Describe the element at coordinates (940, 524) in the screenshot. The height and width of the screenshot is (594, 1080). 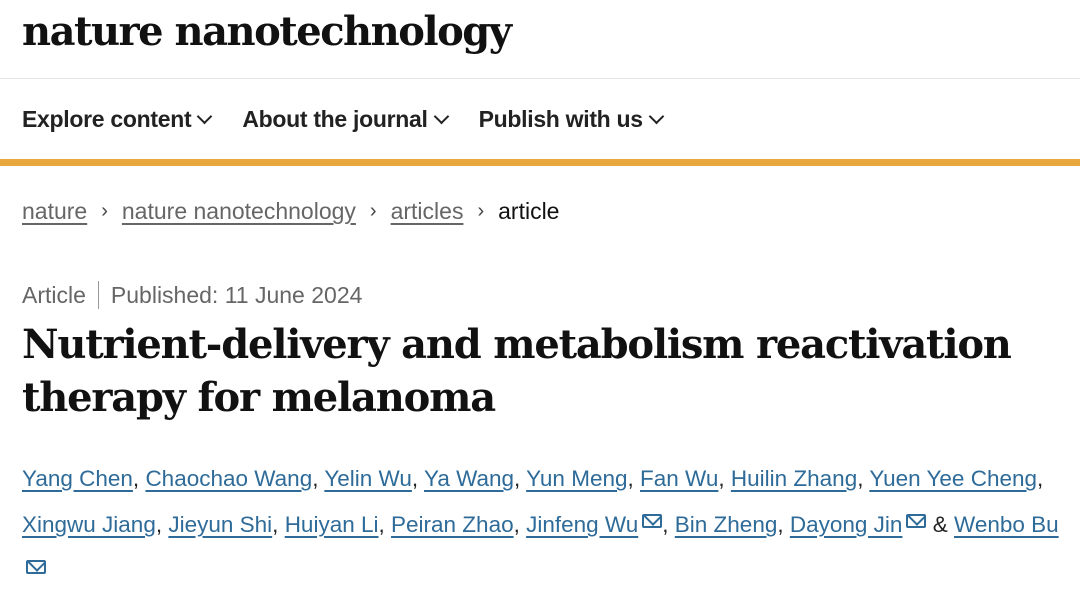
I see `author-joiner: &` at that location.